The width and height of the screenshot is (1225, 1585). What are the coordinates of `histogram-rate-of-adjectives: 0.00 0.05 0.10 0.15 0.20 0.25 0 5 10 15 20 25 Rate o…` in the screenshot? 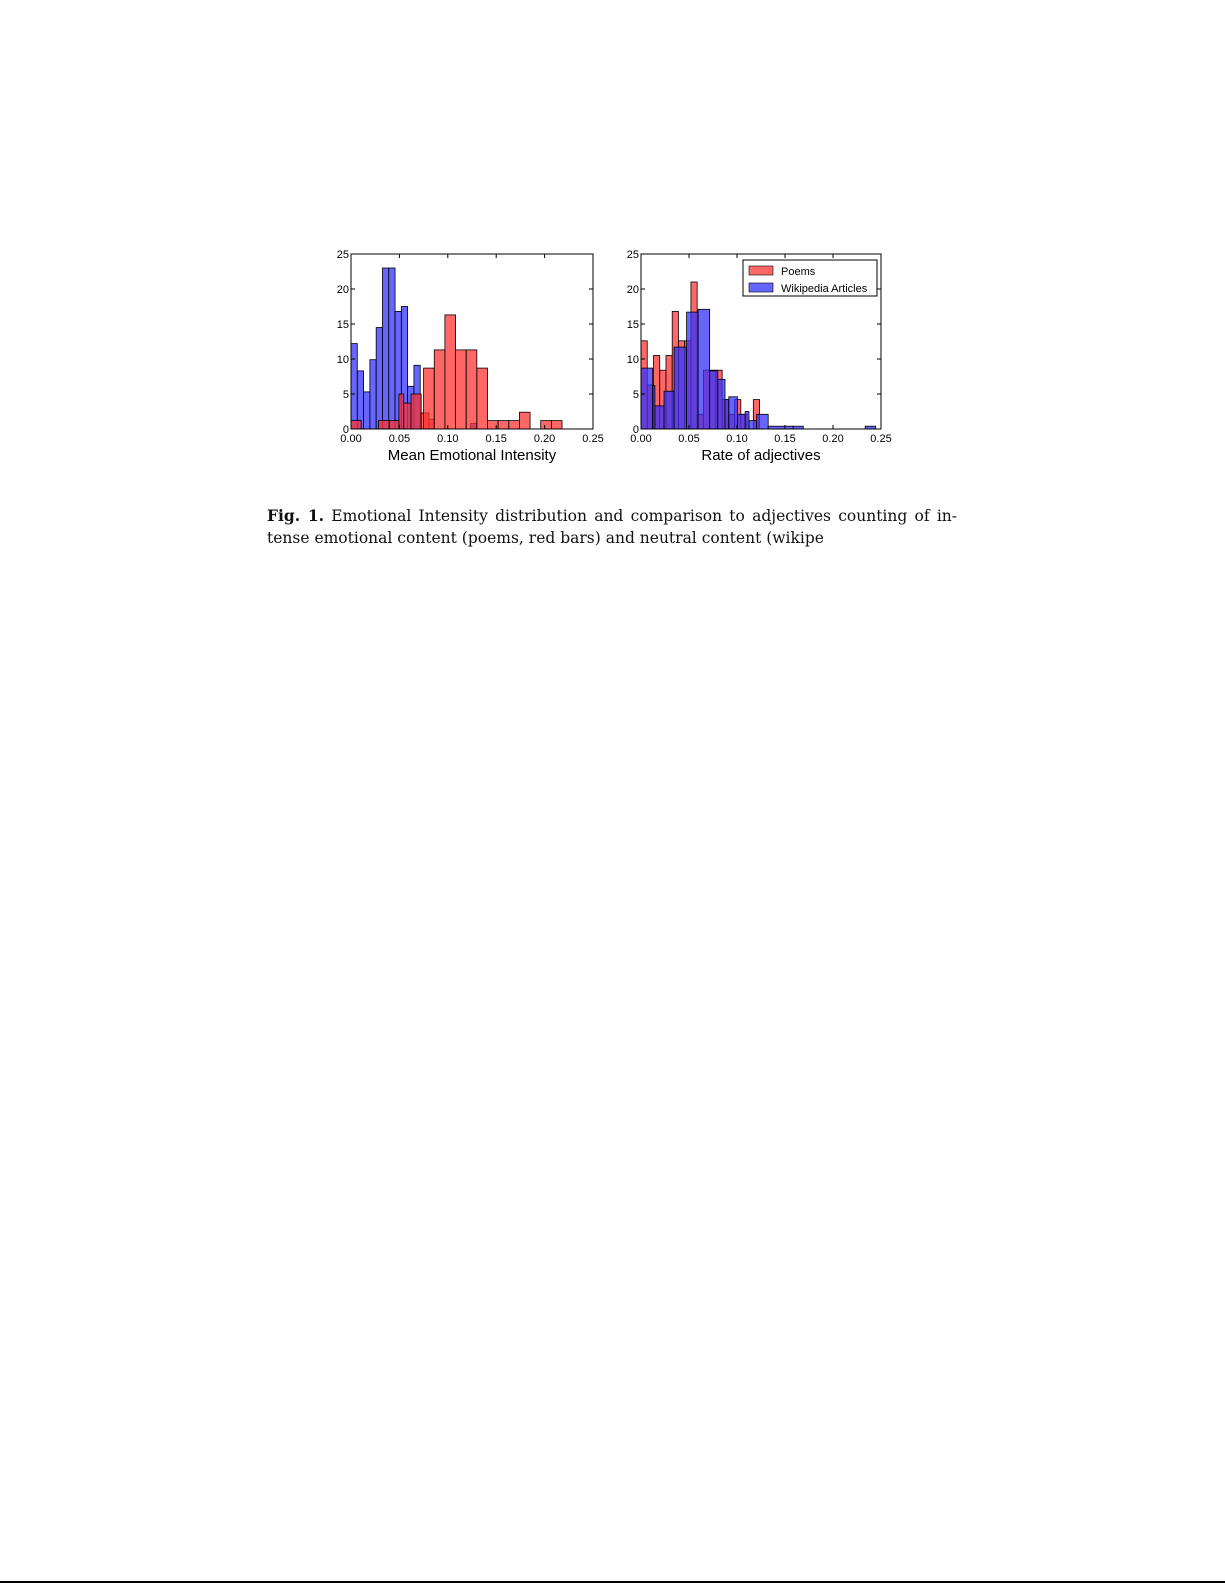 It's located at (759, 356).